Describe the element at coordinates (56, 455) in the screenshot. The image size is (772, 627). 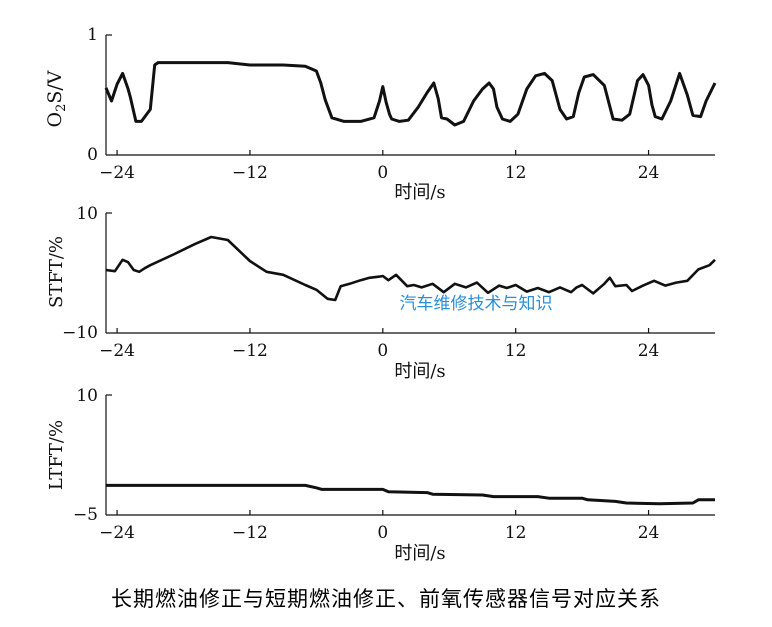
I see `y-axis-label: LTFT/%` at that location.